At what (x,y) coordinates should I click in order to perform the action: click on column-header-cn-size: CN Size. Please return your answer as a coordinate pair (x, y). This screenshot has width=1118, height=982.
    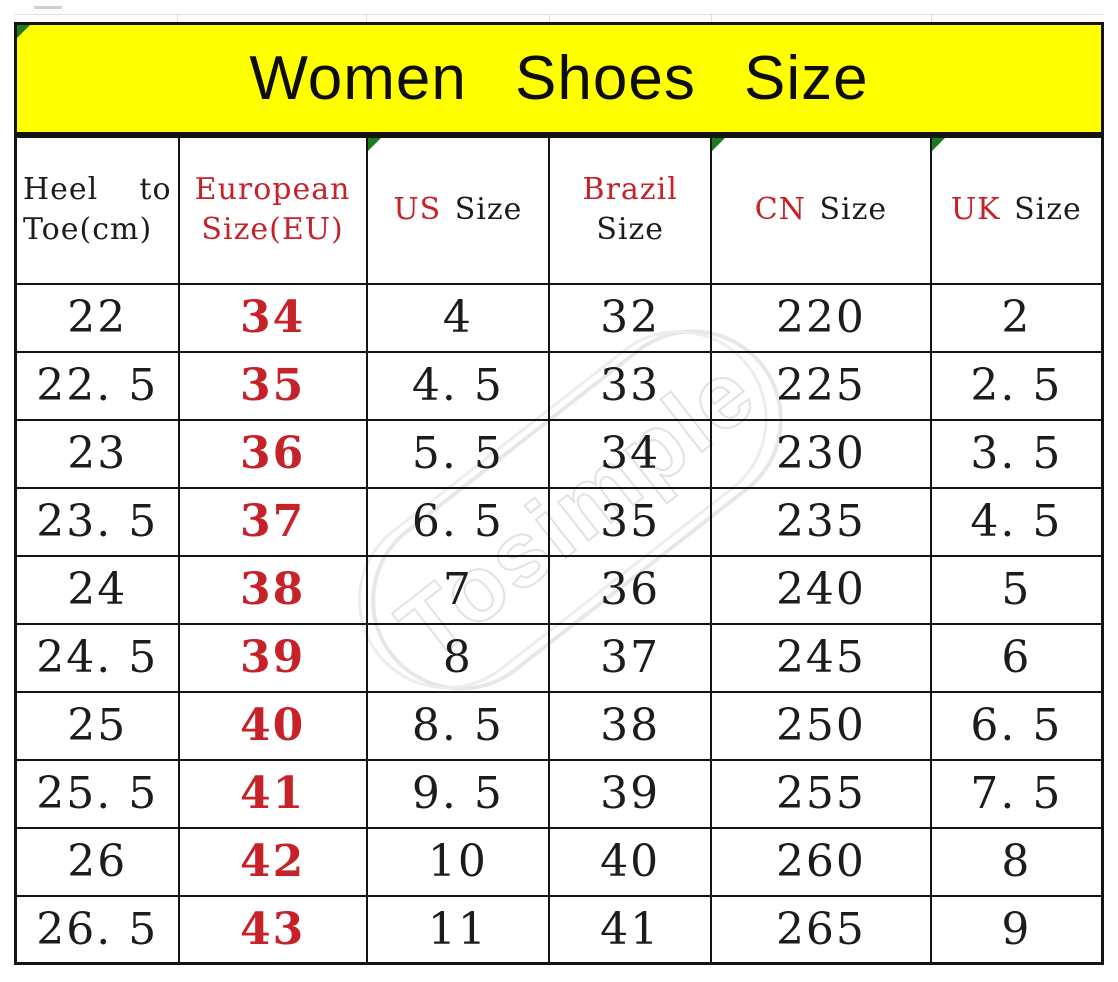
    Looking at the image, I should click on (821, 210).